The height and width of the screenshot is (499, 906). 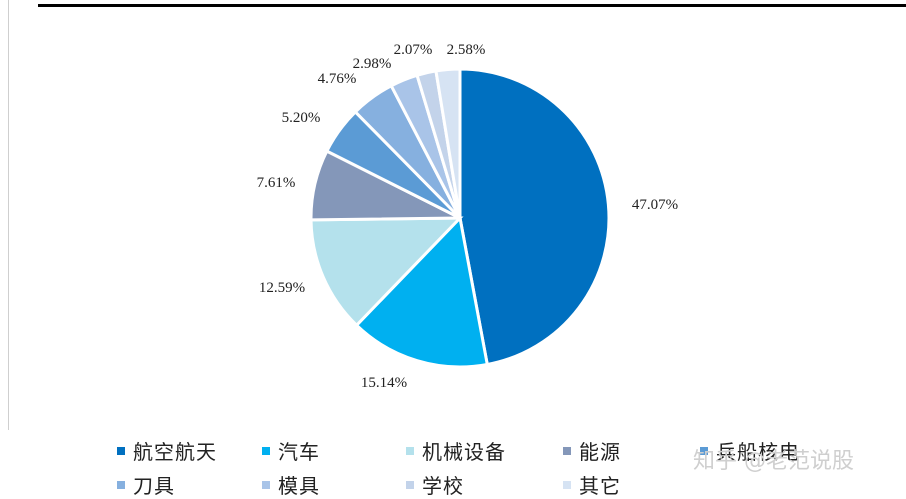 I want to click on slice-label: 2.98%, so click(x=372, y=64).